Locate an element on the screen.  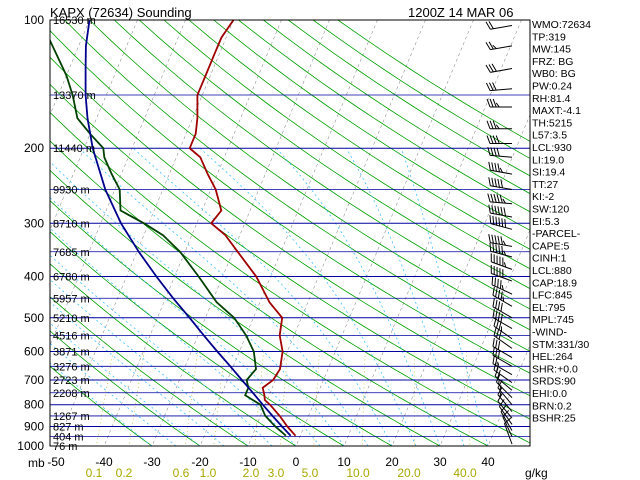
index-value: CAPE:5 is located at coordinates (551, 246).